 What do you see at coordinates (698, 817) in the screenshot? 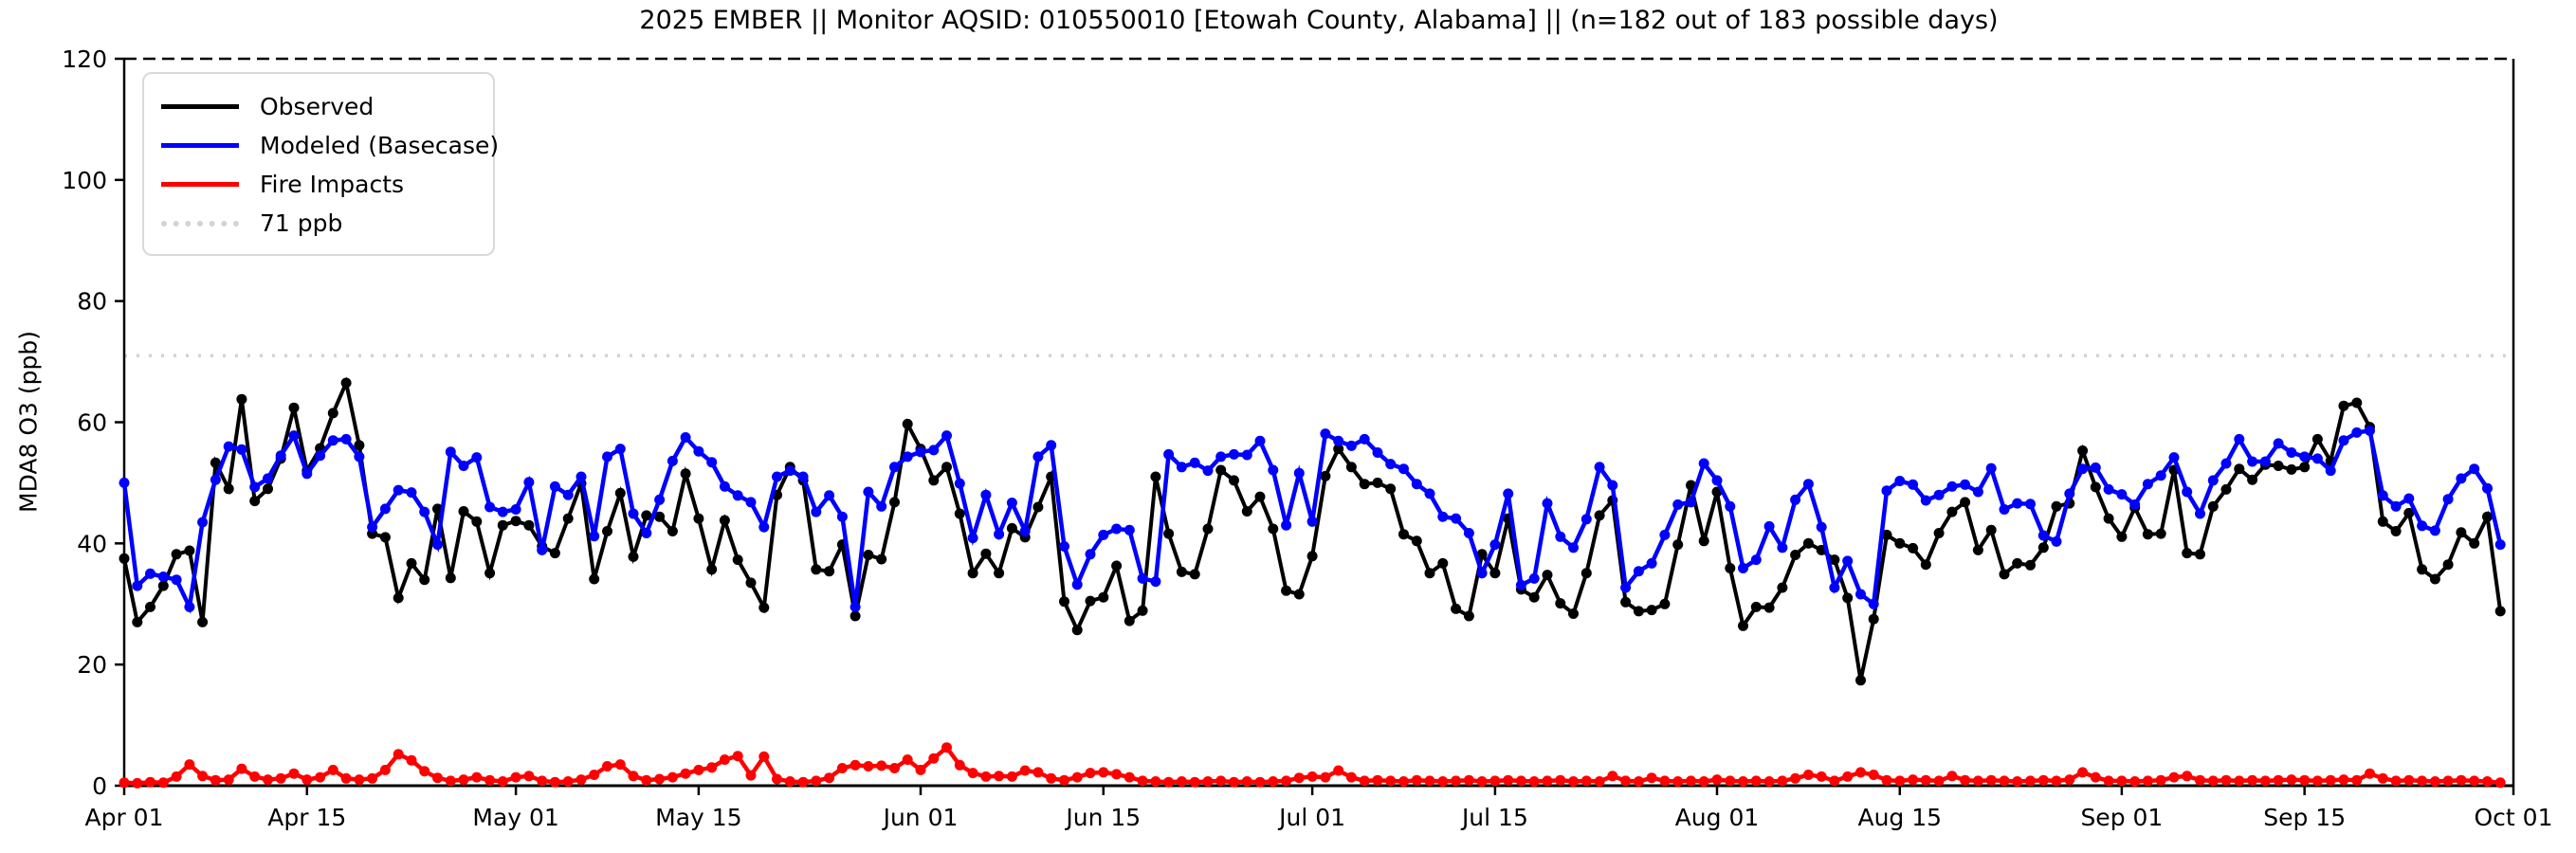
I see `x-tick-label: May 15` at bounding box center [698, 817].